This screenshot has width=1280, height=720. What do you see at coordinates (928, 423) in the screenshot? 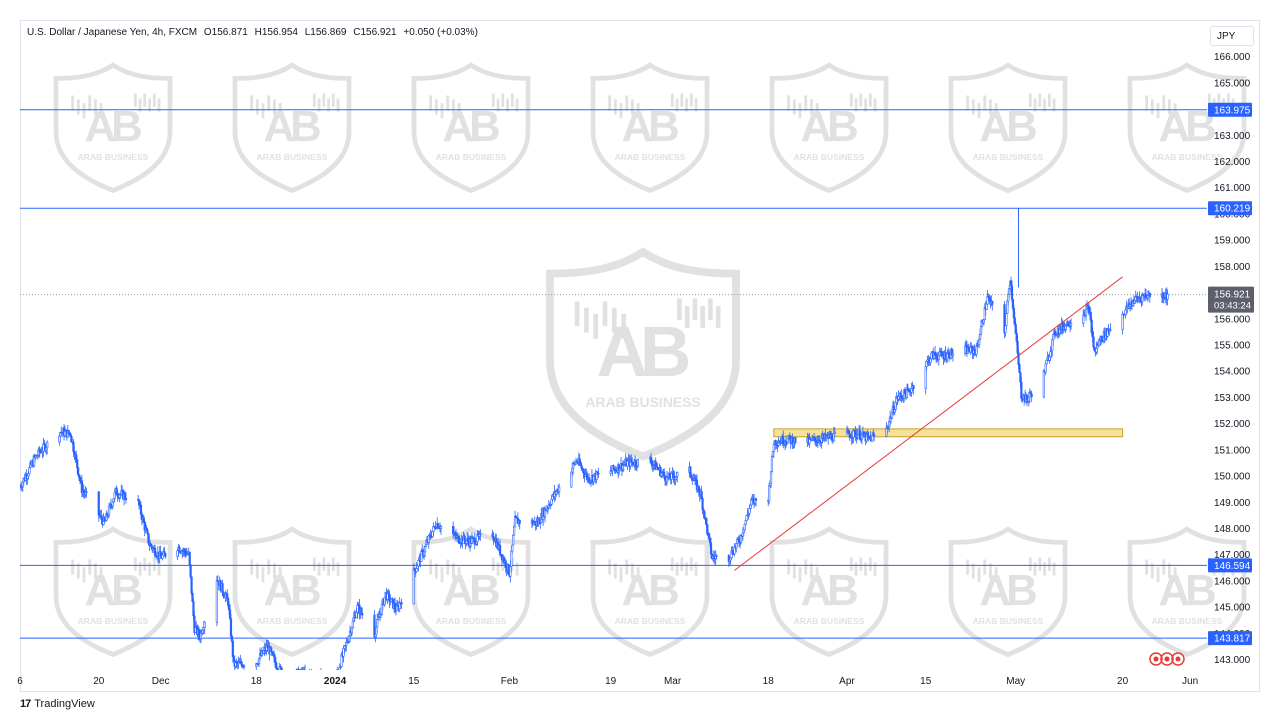
I see `trendline` at bounding box center [928, 423].